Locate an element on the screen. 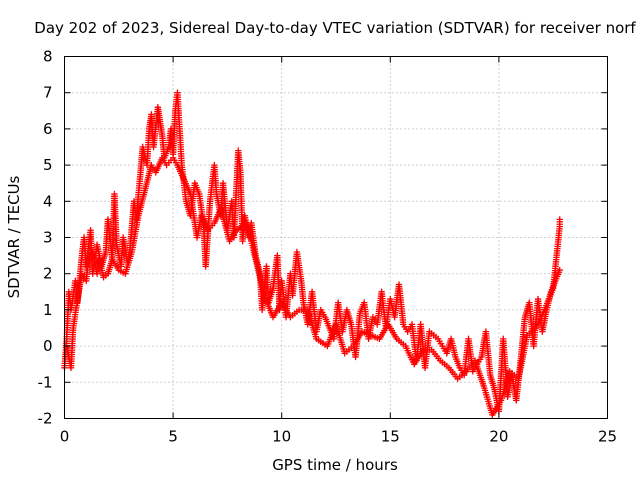 This screenshot has height=480, width=640. x-tick-label: 15 is located at coordinates (390, 437).